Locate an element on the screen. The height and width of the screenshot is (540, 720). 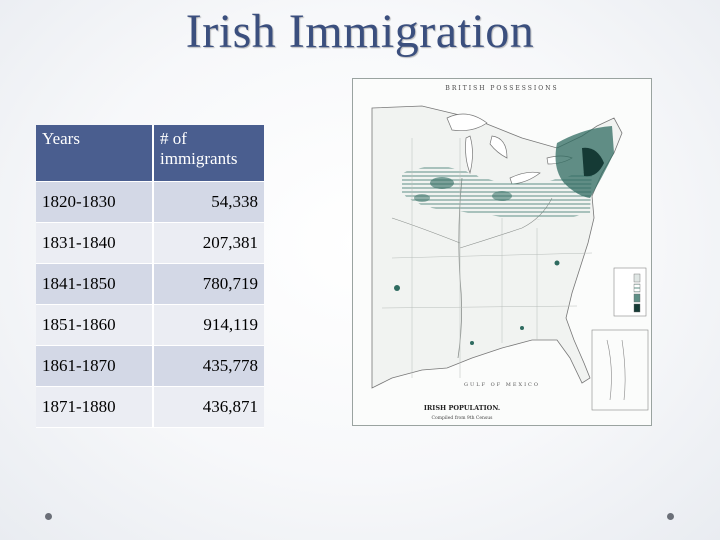
cell-count: 914,119 is located at coordinates (208, 325).